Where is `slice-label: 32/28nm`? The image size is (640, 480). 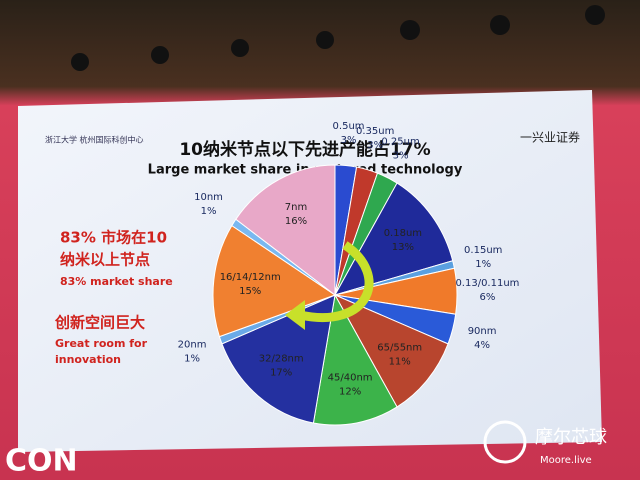
slice-label: 32/28nm is located at coordinates (281, 359).